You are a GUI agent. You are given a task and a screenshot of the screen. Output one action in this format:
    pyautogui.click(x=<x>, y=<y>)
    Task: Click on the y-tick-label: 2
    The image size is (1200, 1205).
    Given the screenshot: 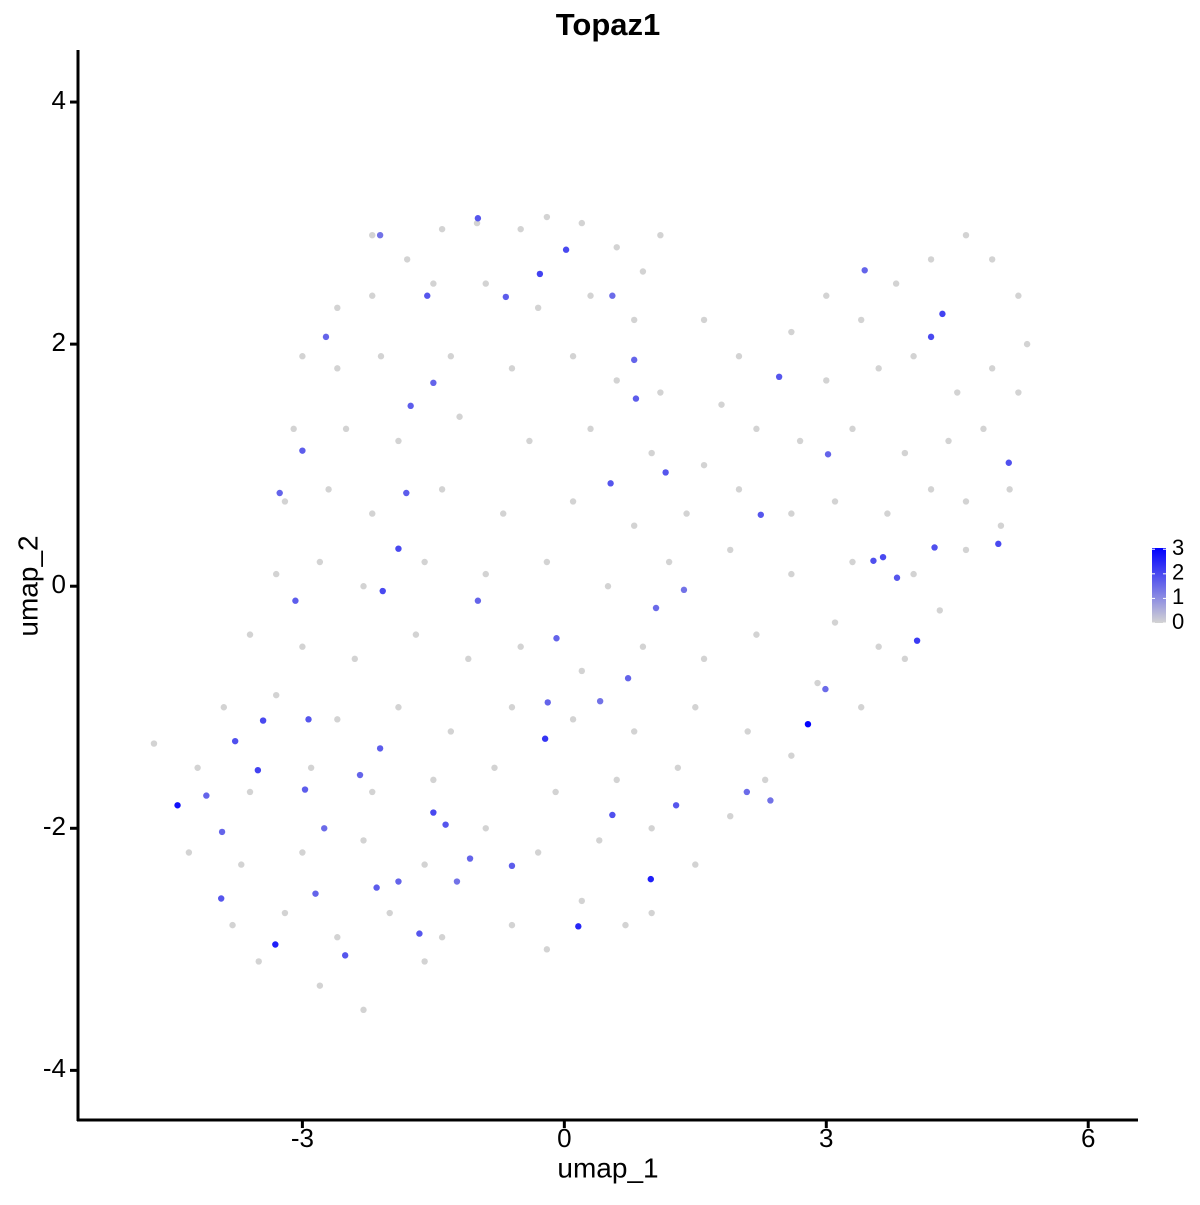 What is the action you would take?
    pyautogui.click(x=59, y=342)
    